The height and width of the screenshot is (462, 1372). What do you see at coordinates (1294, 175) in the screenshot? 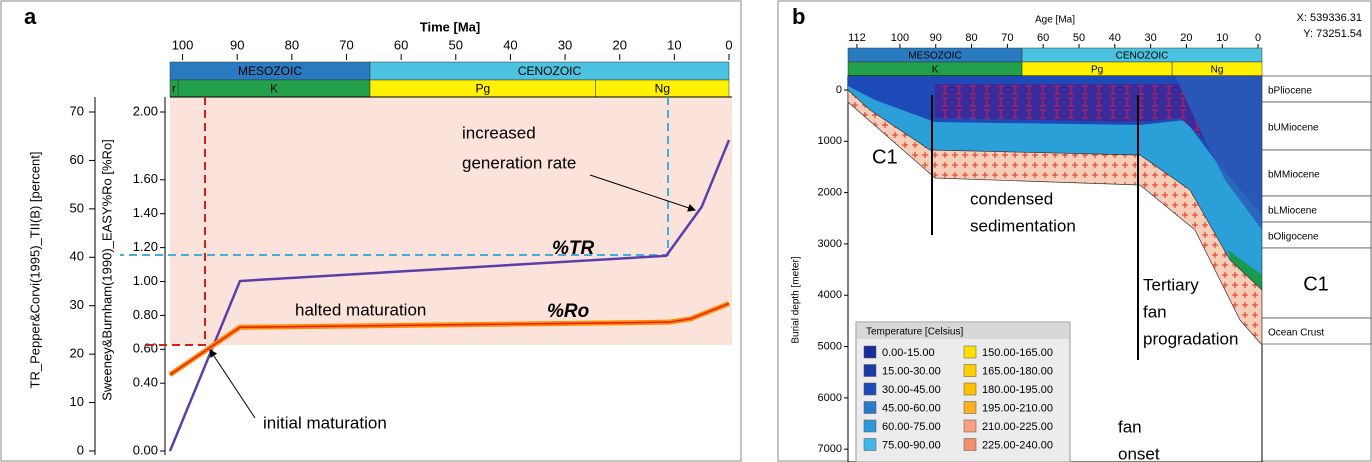
I see `horizon-label: bMMiocene` at bounding box center [1294, 175].